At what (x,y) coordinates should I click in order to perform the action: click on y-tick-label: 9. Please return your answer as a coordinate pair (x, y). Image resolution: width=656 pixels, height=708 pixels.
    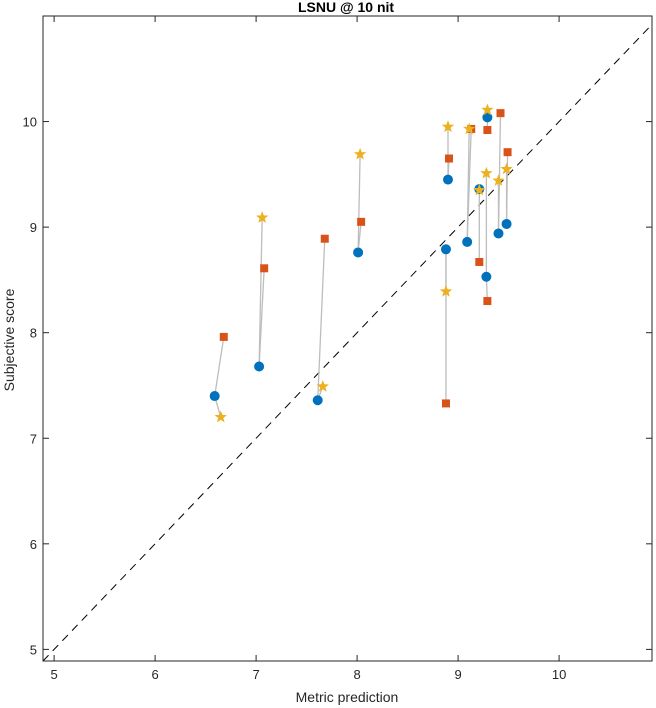
    Looking at the image, I should click on (33, 227).